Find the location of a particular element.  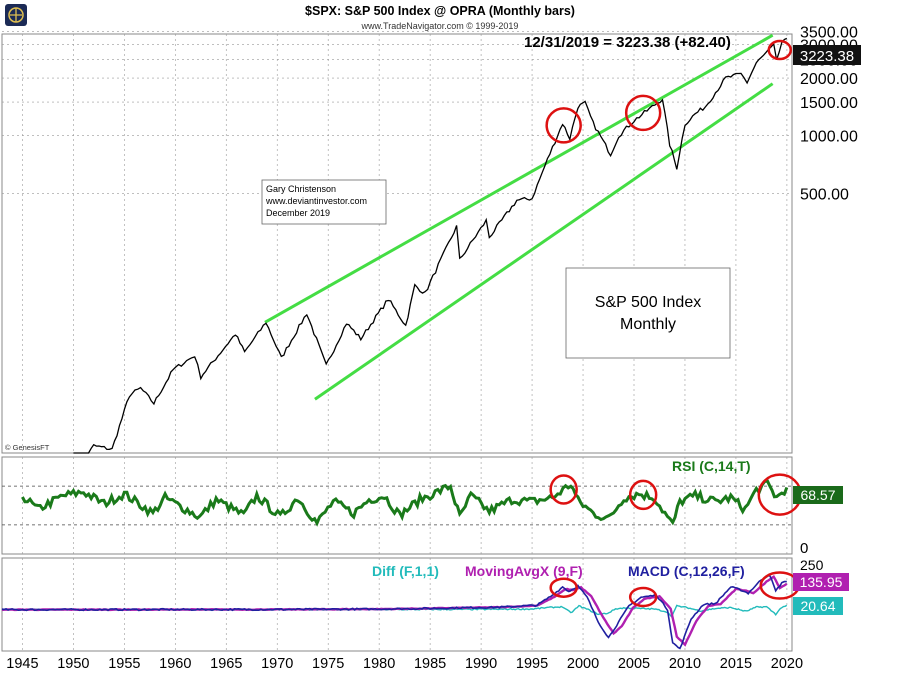

x-tick-label-9: 1990 is located at coordinates (481, 664).